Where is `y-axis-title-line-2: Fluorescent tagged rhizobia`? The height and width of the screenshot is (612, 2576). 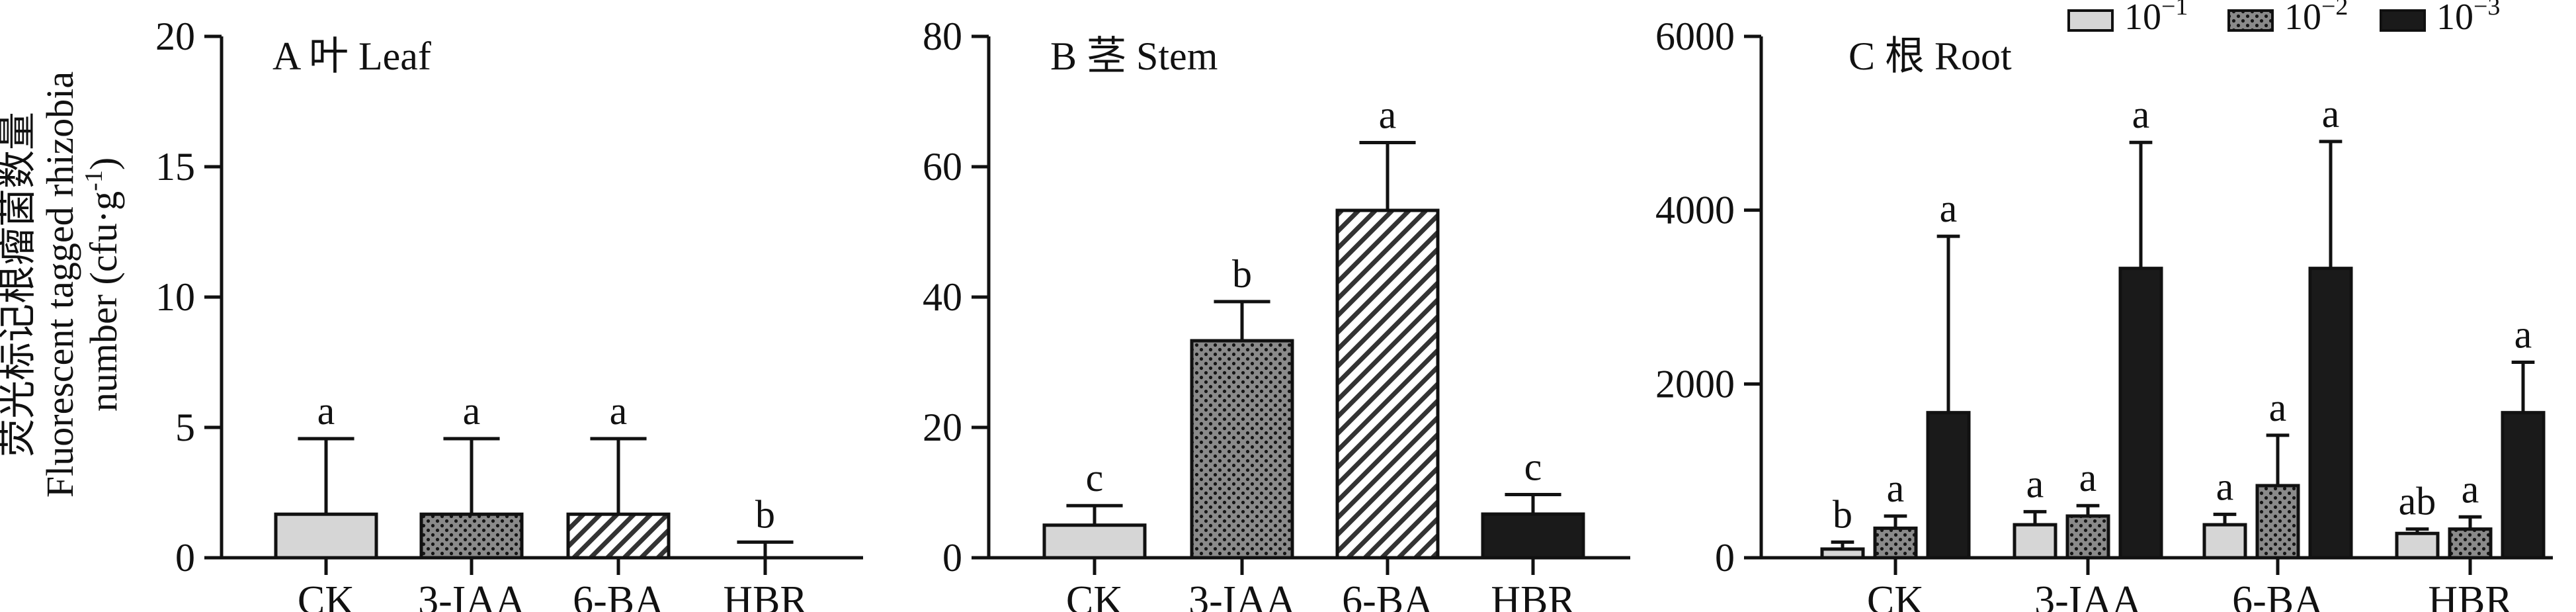
y-axis-title-line-2: Fluorescent tagged rhizobia is located at coordinates (59, 284).